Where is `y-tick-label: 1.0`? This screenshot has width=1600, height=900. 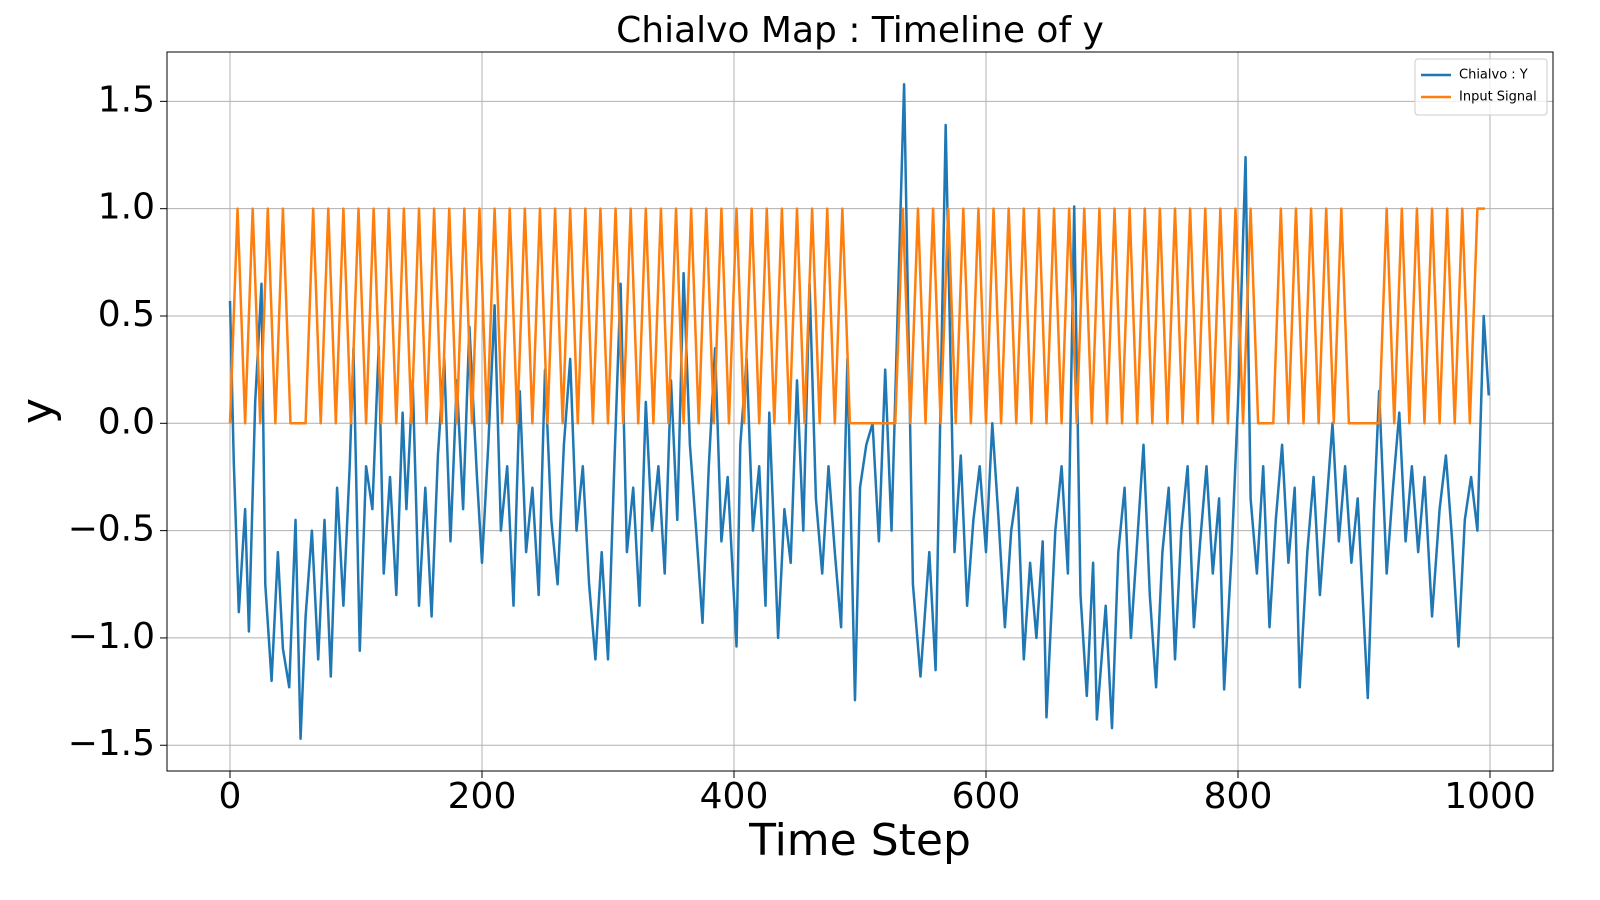
y-tick-label: 1.0 is located at coordinates (126, 207).